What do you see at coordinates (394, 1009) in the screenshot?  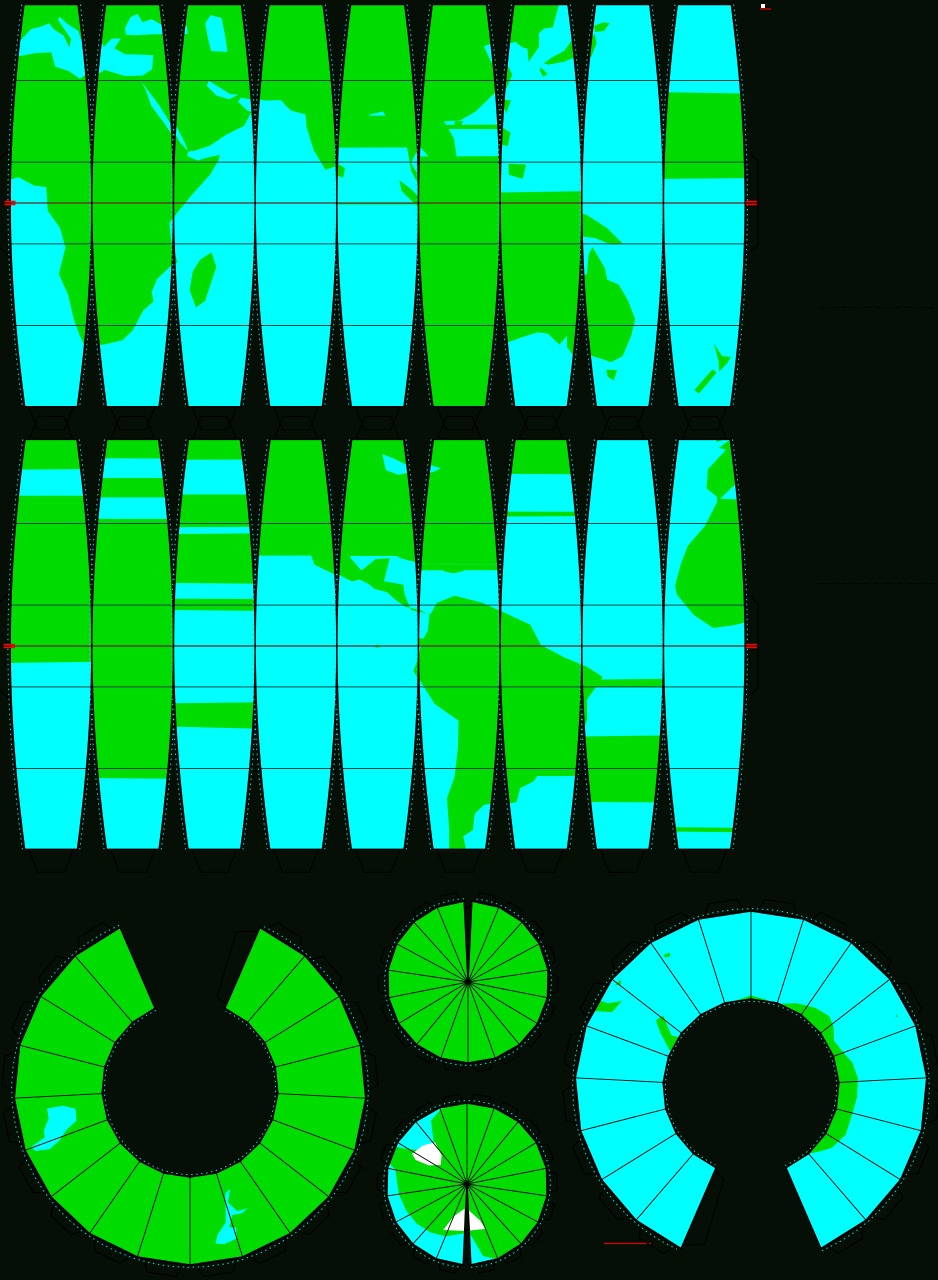 I see `landmass-baffin` at bounding box center [394, 1009].